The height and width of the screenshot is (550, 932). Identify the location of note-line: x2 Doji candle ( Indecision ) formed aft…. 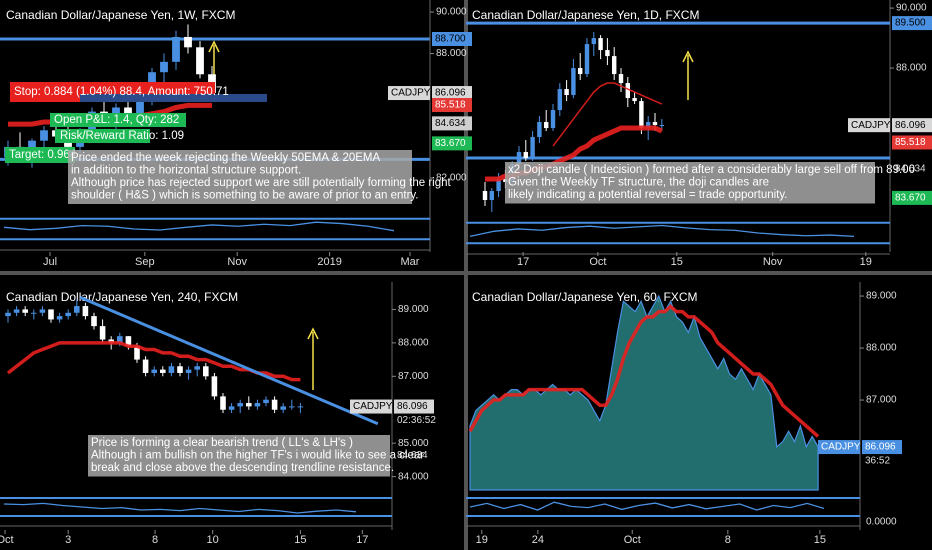
(711, 170).